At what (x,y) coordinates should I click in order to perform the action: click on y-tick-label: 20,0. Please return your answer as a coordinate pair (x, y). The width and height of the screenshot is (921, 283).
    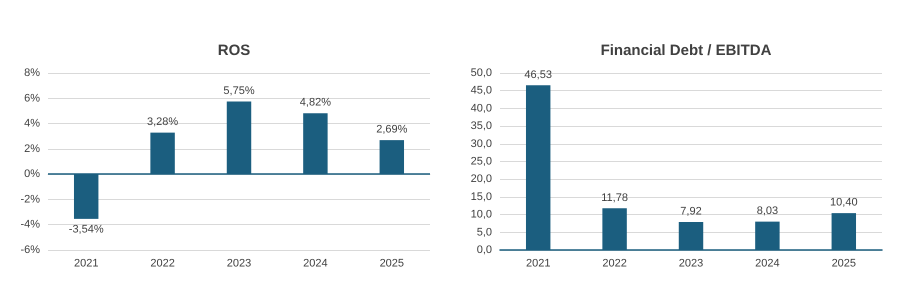
    Looking at the image, I should click on (481, 179).